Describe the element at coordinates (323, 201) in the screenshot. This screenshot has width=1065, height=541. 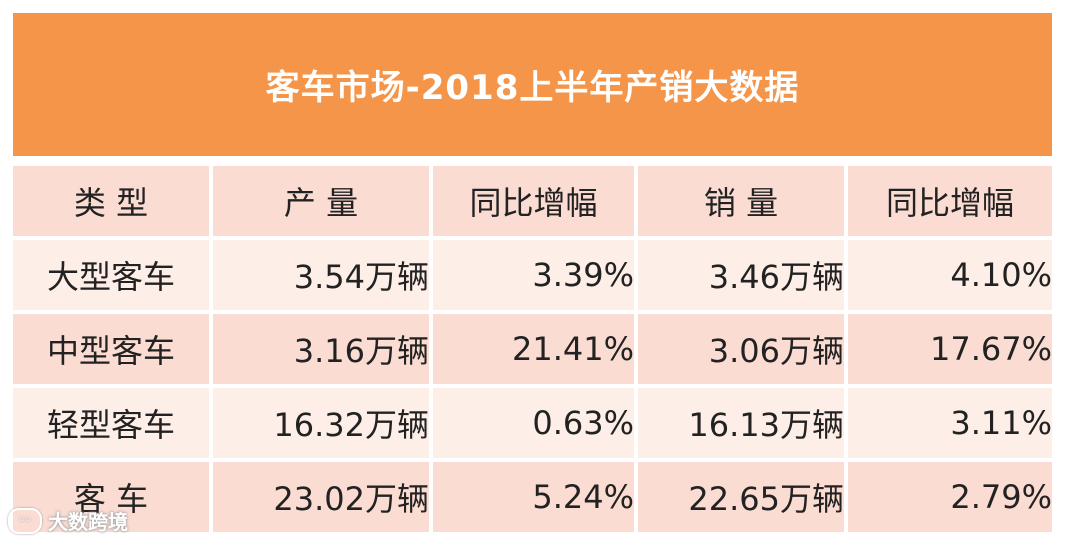
I see `column-header: 产 量` at that location.